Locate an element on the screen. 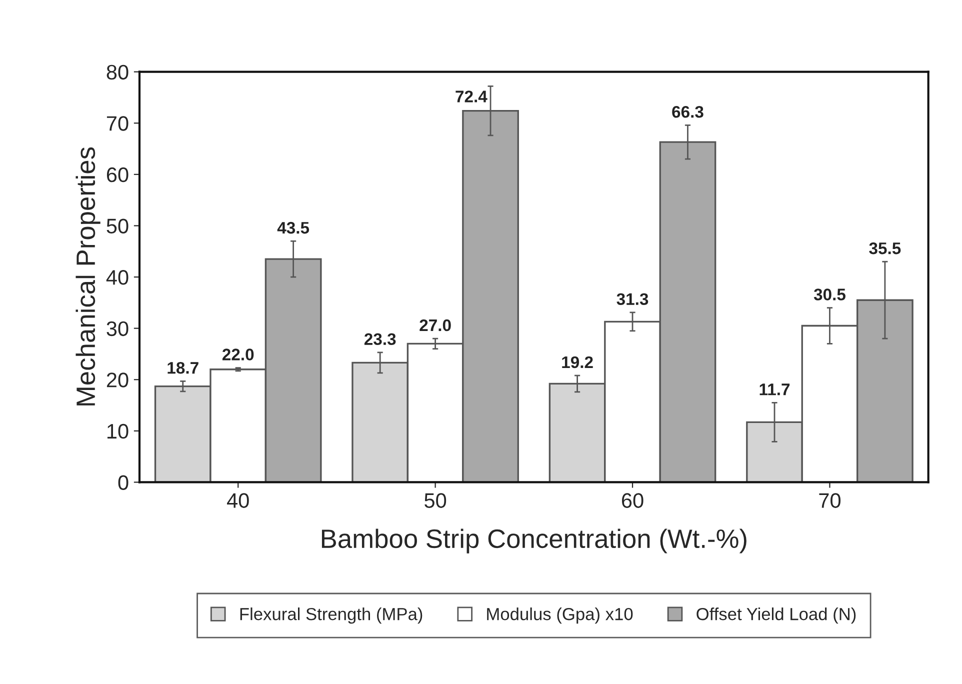 This screenshot has width=962, height=684. y-tick-label: 10 is located at coordinates (117, 431).